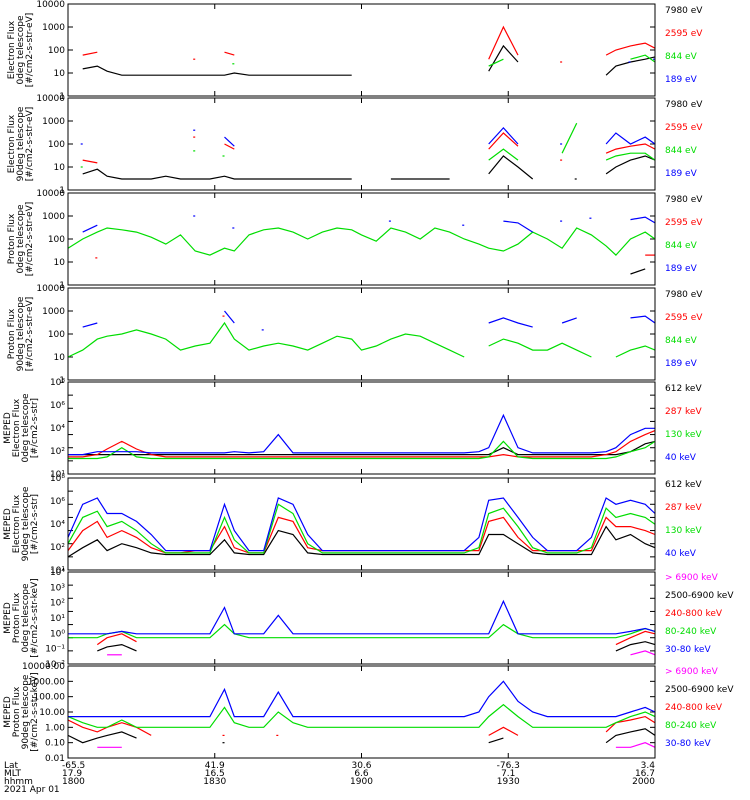  Describe the element at coordinates (643, 782) in the screenshot. I see `x-tick-hhmm: 2000` at that location.